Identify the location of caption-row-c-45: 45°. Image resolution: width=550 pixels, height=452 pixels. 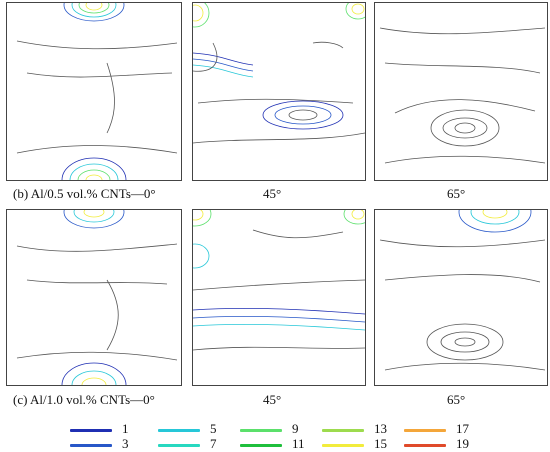
(272, 399).